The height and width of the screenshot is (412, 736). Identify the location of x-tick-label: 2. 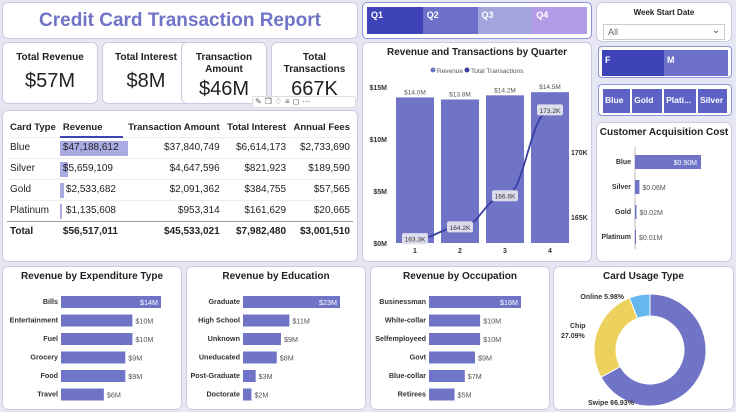
(460, 251).